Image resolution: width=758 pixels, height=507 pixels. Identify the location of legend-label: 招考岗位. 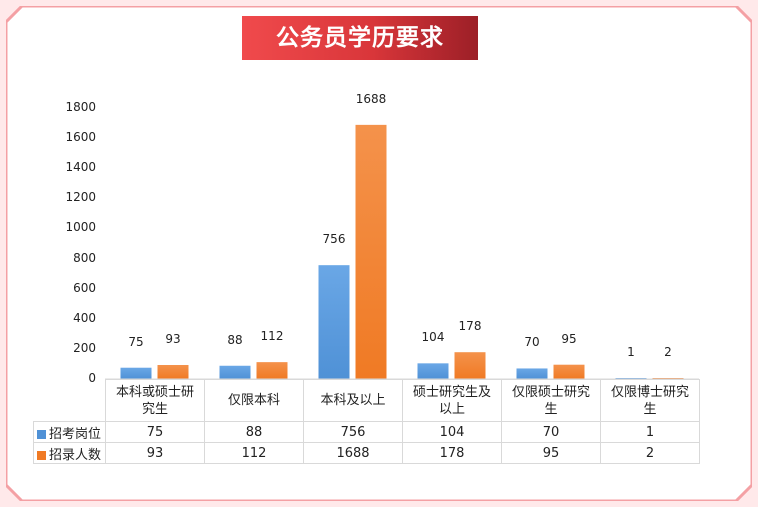
(75, 434).